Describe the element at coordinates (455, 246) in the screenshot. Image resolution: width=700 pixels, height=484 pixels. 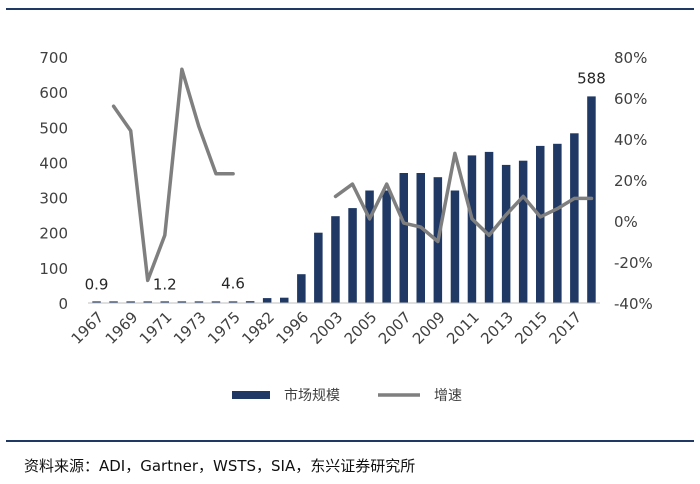
I see `bar-2010` at that location.